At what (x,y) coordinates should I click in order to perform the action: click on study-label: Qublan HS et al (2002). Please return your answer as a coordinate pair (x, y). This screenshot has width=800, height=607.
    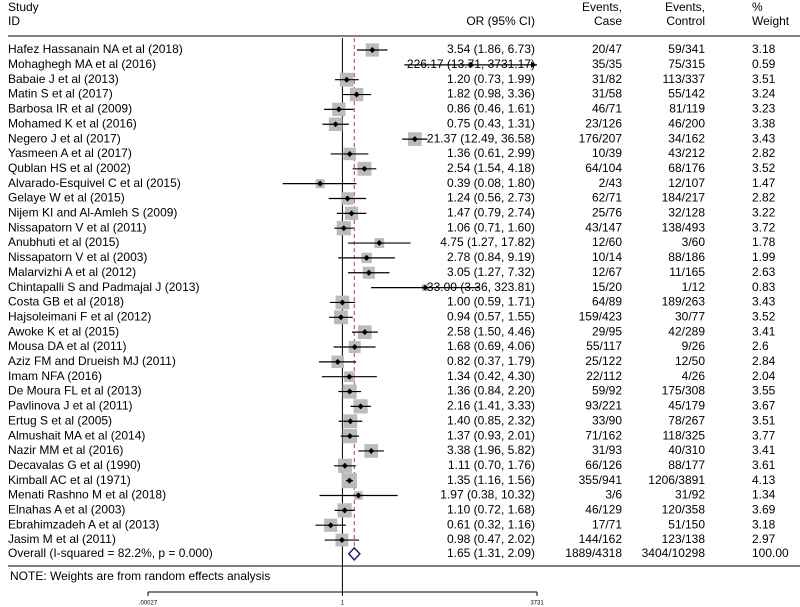
    Looking at the image, I should click on (69, 168).